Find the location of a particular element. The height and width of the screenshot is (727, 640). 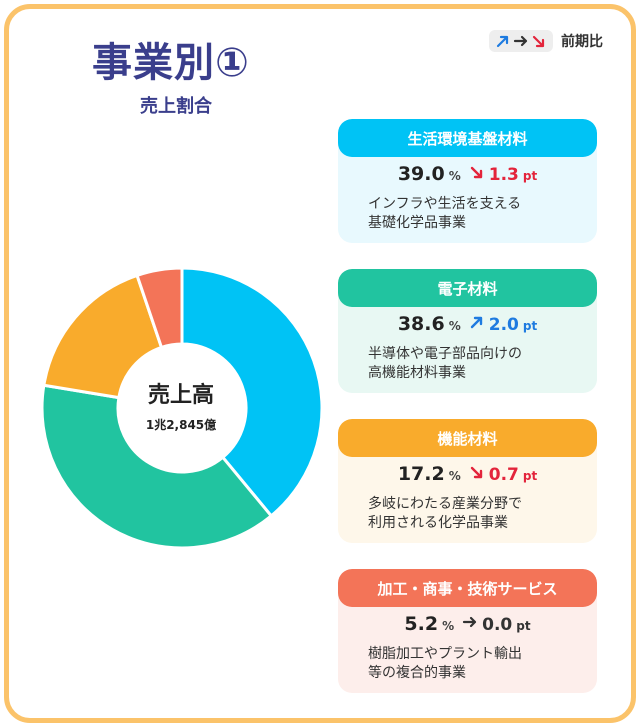

change-legend: 前期比 is located at coordinates (546, 41).